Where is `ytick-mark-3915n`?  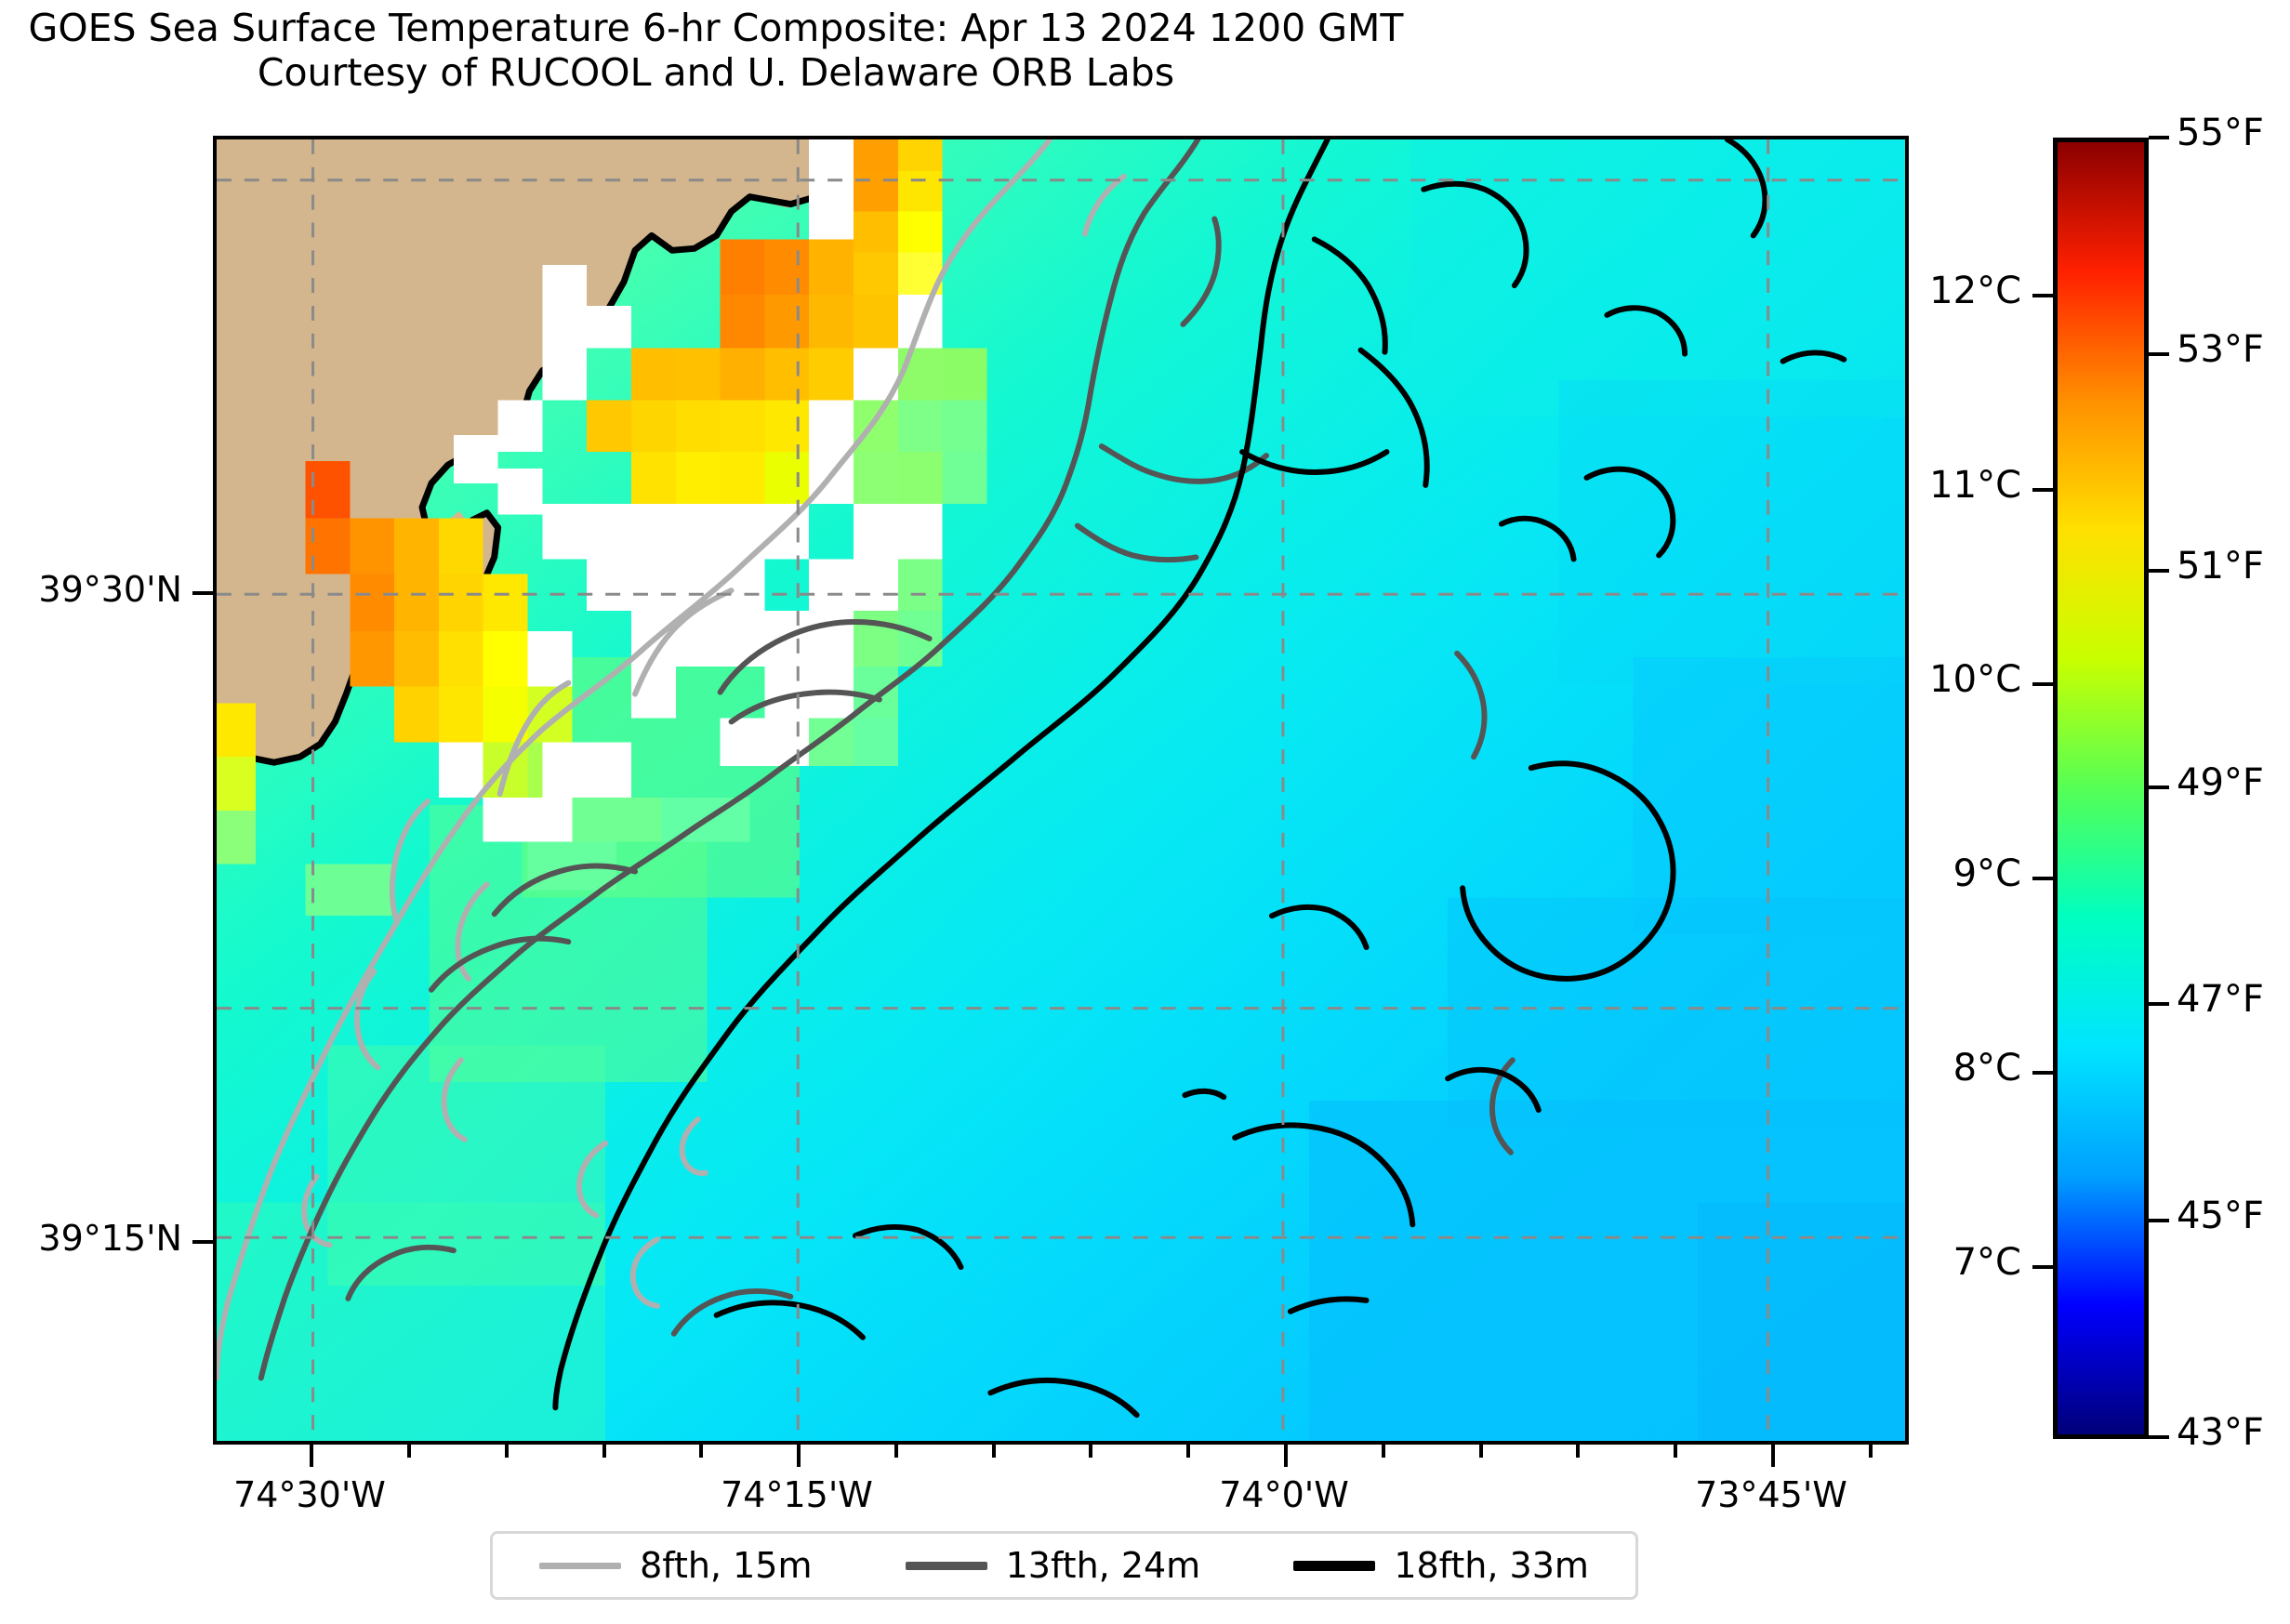 ytick-mark-3915n is located at coordinates (202, 1242).